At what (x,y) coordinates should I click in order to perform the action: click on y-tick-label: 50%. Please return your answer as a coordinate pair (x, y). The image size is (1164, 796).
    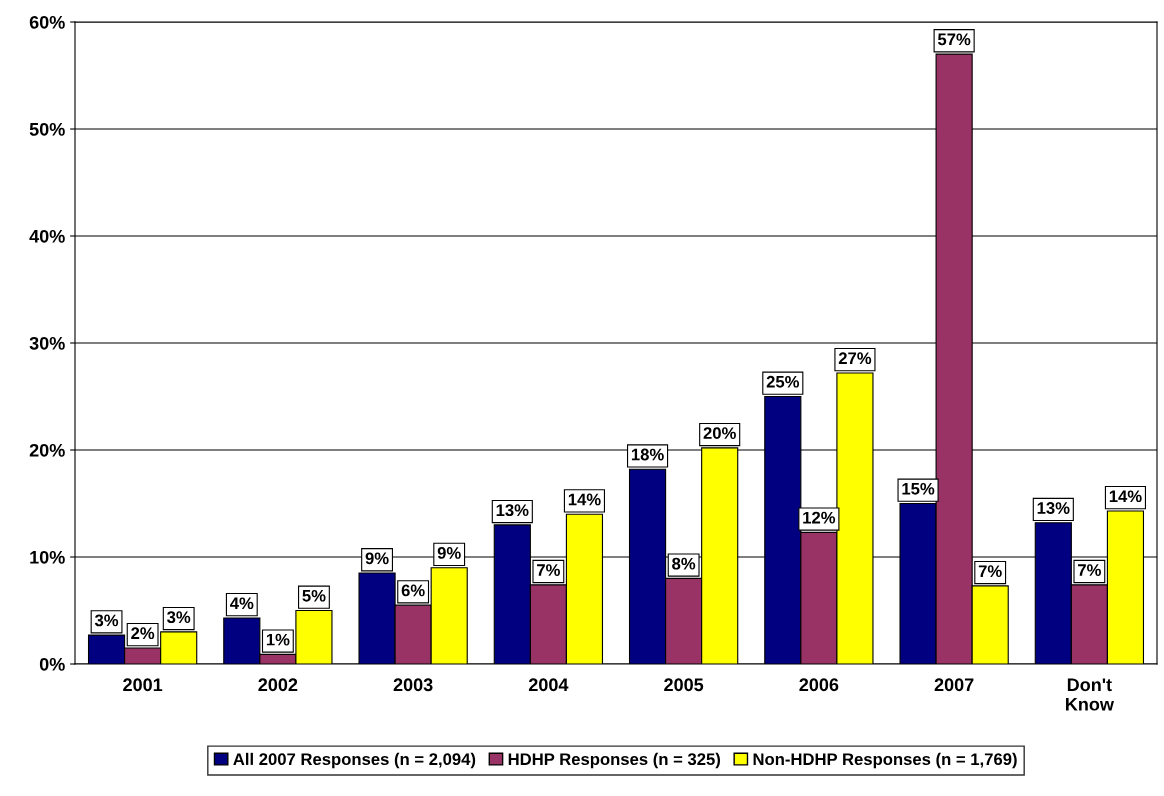
    Looking at the image, I should click on (47, 129).